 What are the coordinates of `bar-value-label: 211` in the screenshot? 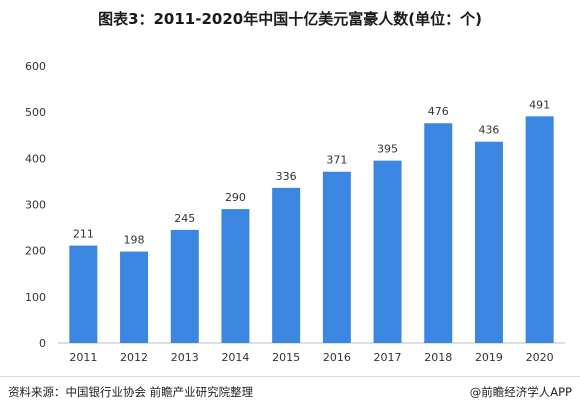 It's located at (83, 234).